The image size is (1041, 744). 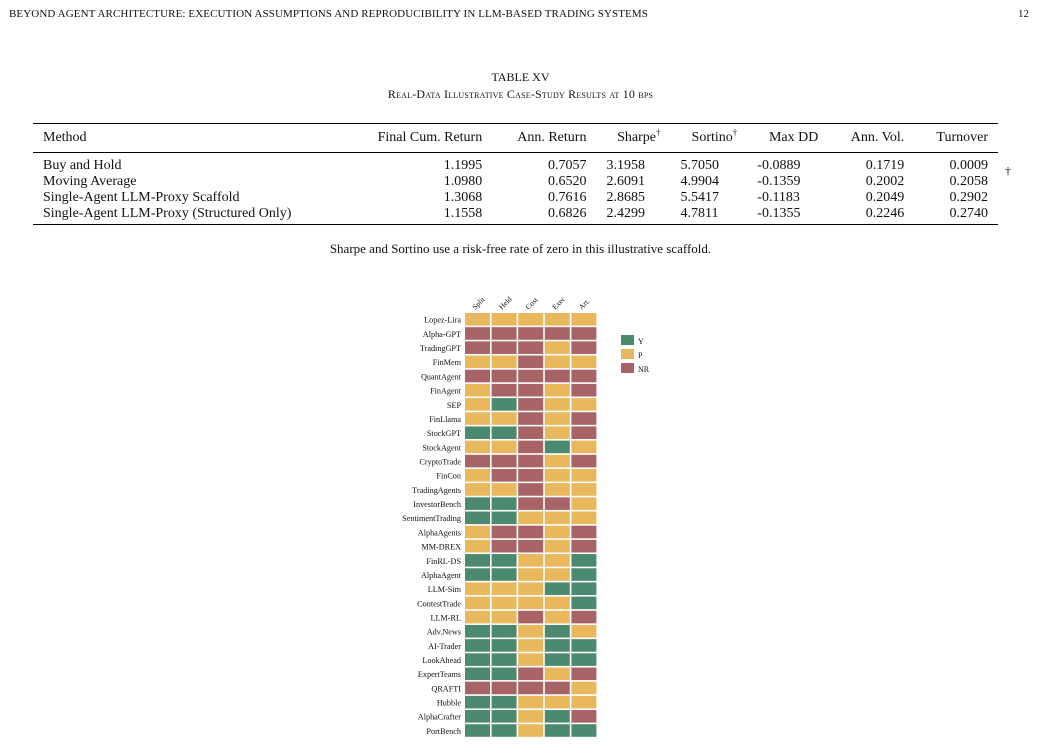 I want to click on cell-final-cum-return: 1.0980, so click(x=463, y=181).